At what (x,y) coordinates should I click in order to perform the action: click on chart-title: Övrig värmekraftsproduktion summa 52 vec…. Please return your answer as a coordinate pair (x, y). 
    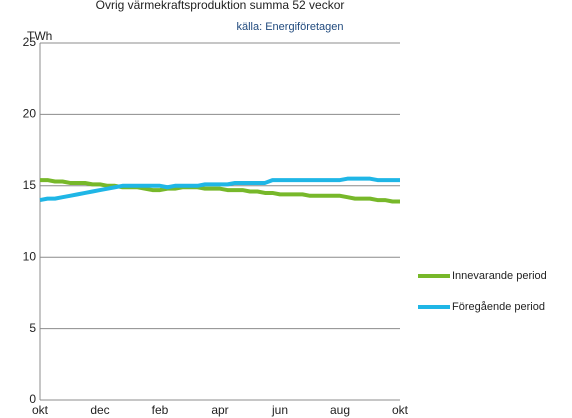
    Looking at the image, I should click on (220, 6).